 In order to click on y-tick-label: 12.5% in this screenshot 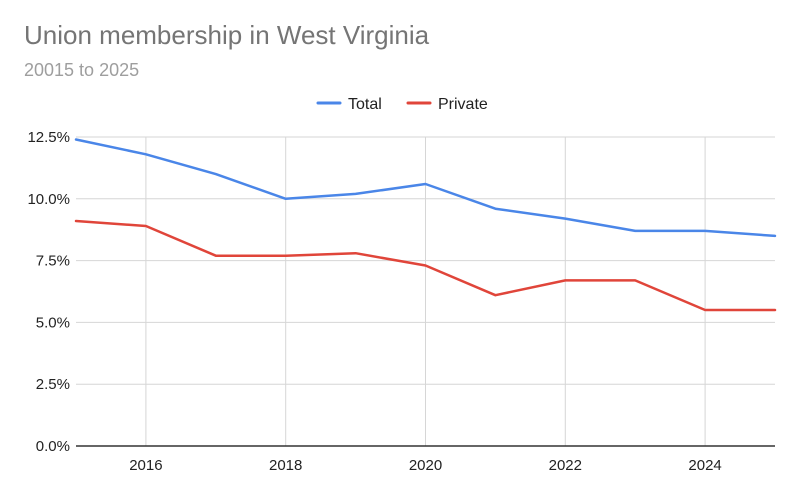, I will do `click(48, 137)`.